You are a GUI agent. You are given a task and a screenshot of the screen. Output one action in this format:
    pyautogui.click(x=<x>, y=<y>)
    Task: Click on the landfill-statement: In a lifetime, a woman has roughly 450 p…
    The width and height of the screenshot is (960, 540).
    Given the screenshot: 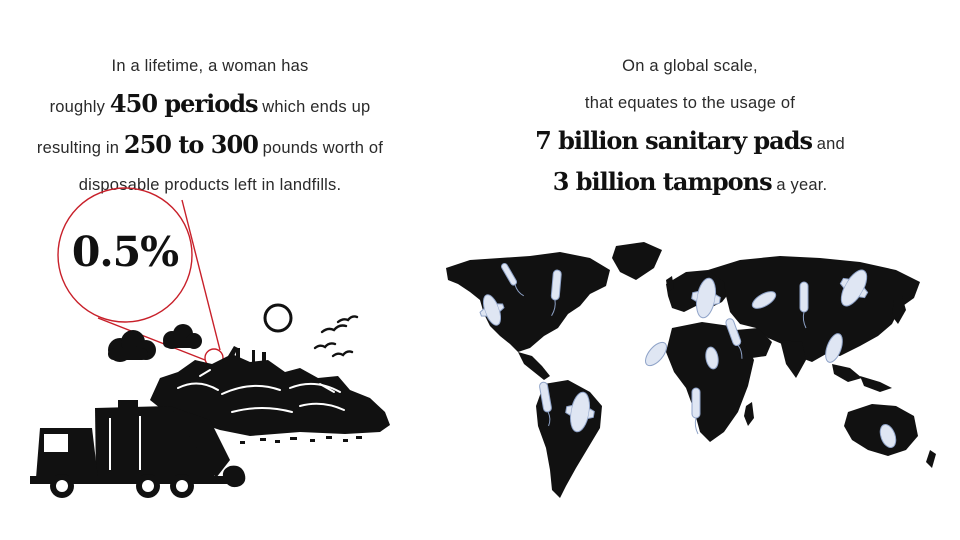 What is the action you would take?
    pyautogui.click(x=210, y=126)
    